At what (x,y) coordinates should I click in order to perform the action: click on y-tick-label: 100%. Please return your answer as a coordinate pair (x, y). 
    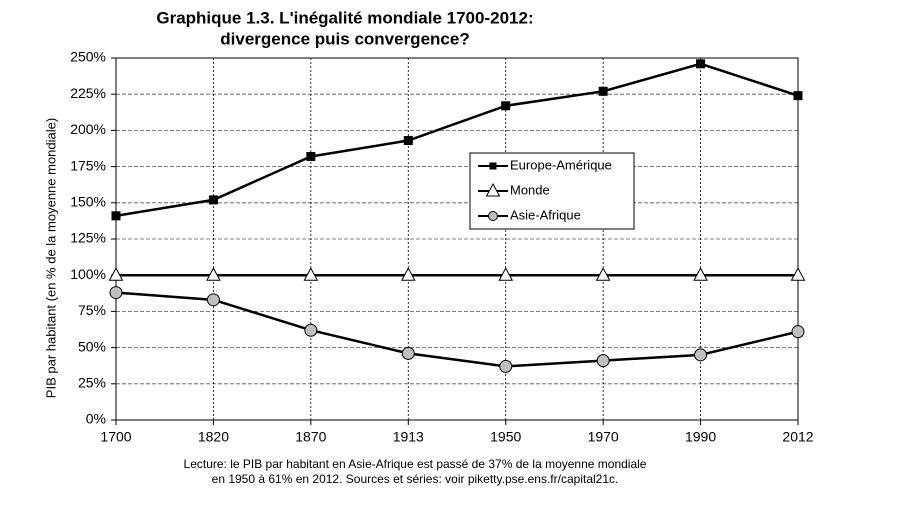
    Looking at the image, I should click on (88, 274).